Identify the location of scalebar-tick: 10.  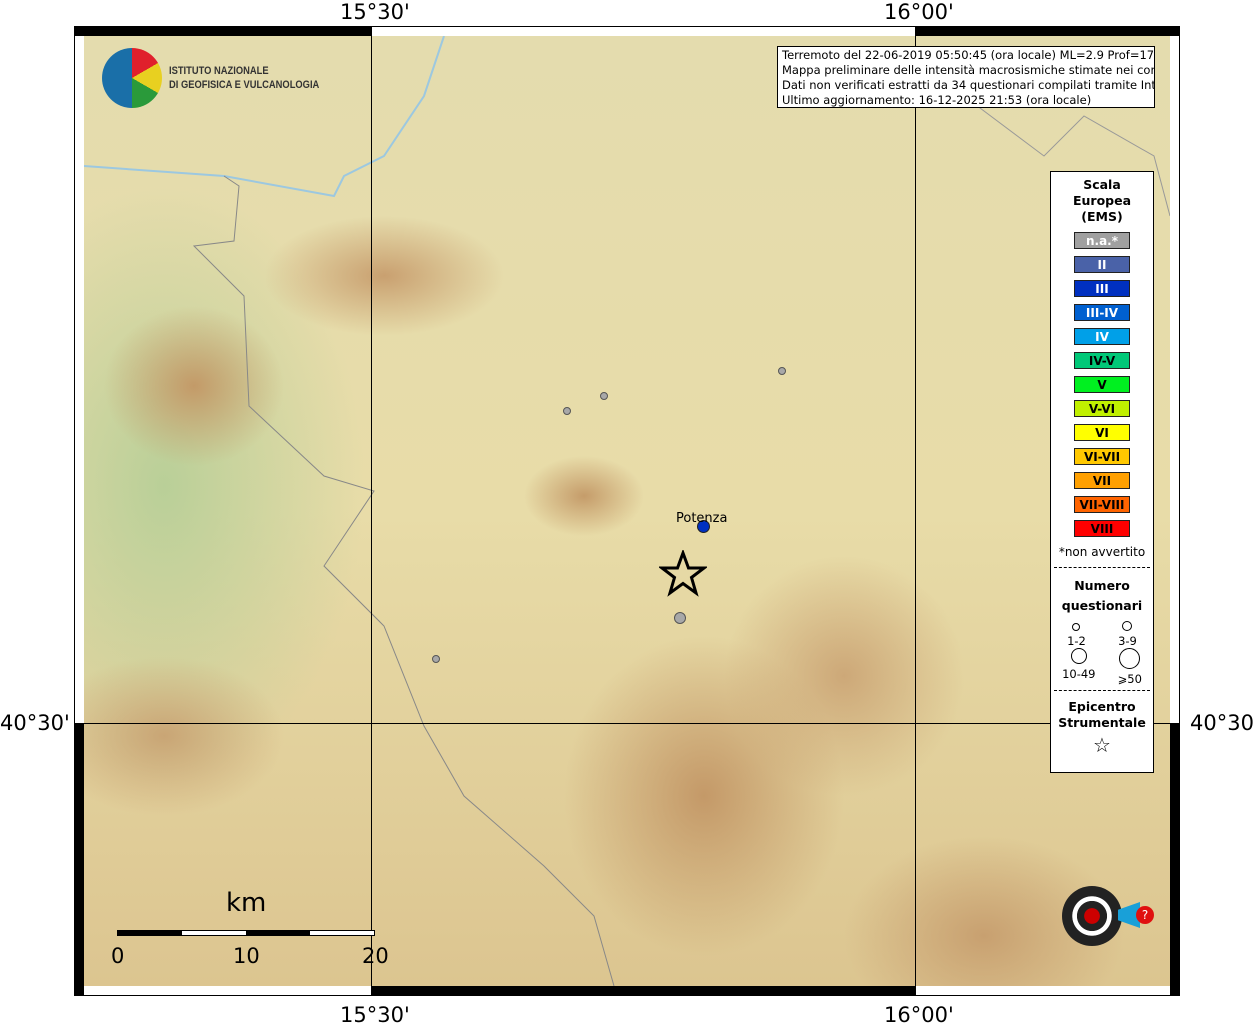
(246, 956).